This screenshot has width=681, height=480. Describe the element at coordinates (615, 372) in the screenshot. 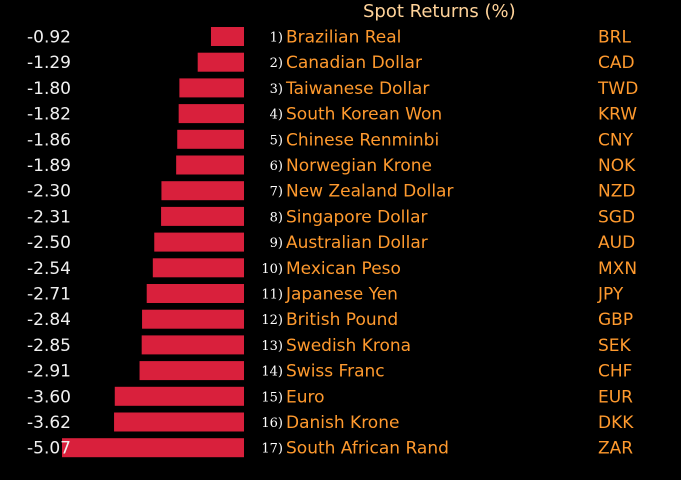

I see `currency-code-14: CHF` at that location.